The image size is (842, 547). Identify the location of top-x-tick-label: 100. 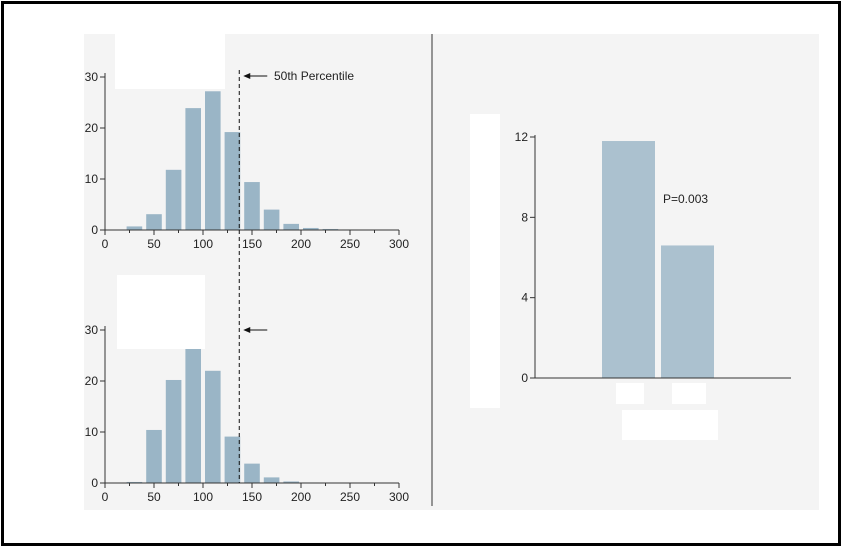
(203, 244).